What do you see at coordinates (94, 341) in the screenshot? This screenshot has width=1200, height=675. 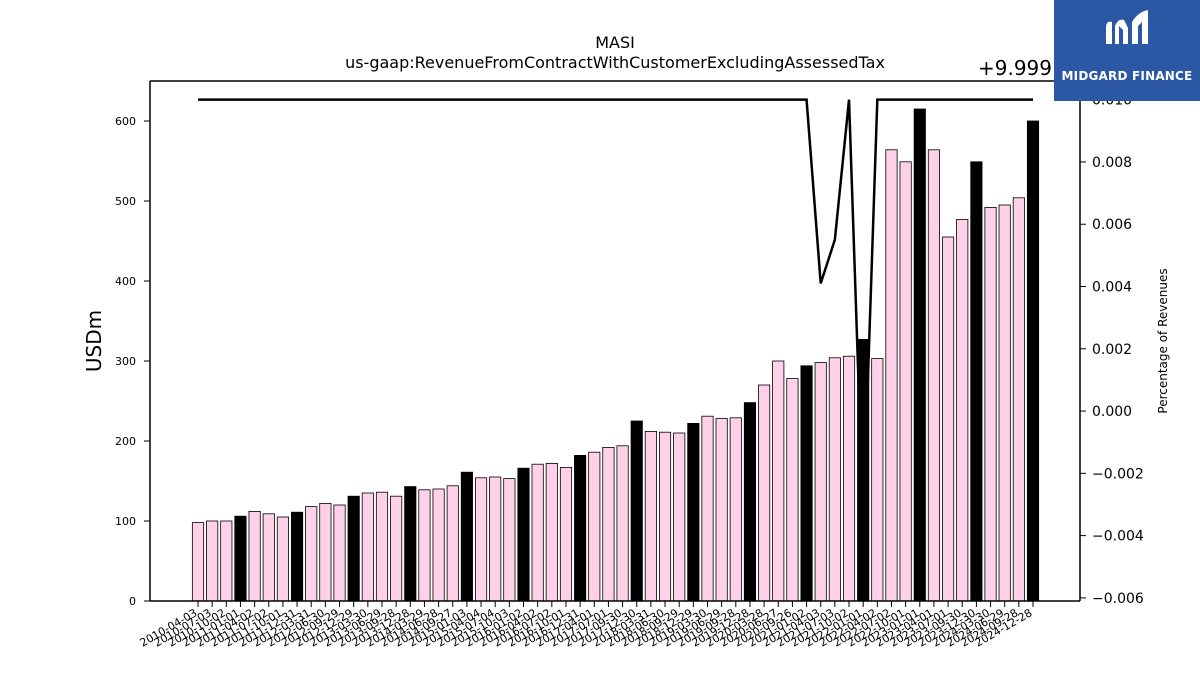 I see `y-axis-label: USDm` at bounding box center [94, 341].